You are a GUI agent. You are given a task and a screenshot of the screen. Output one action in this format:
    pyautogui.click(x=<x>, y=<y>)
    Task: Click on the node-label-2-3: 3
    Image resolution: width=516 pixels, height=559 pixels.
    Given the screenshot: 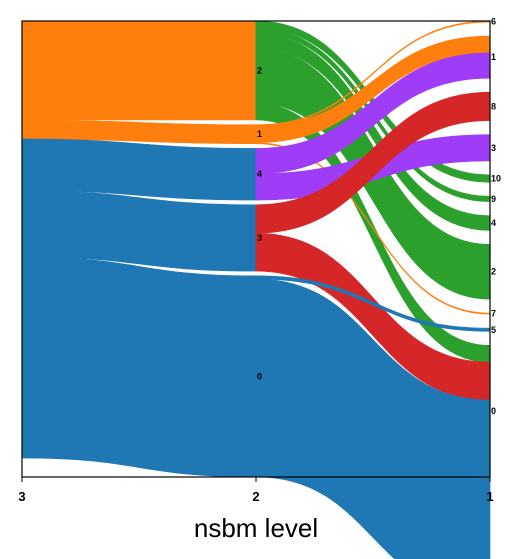 What is the action you would take?
    pyautogui.click(x=259, y=238)
    